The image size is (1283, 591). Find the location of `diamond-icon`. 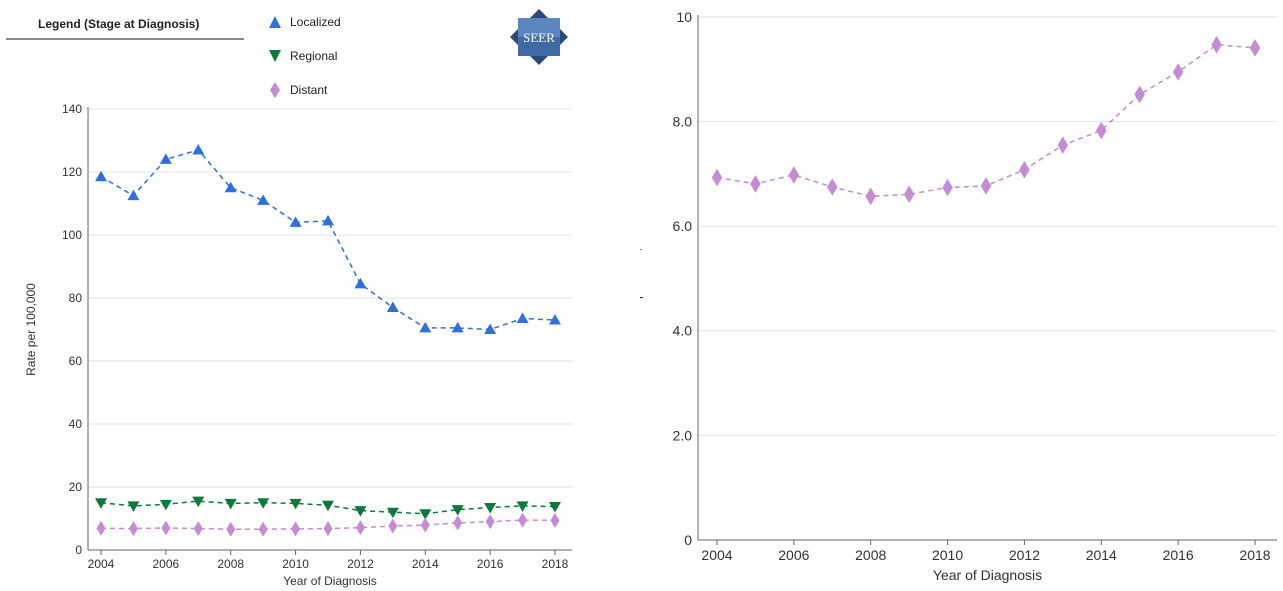

diamond-icon is located at coordinates (275, 90).